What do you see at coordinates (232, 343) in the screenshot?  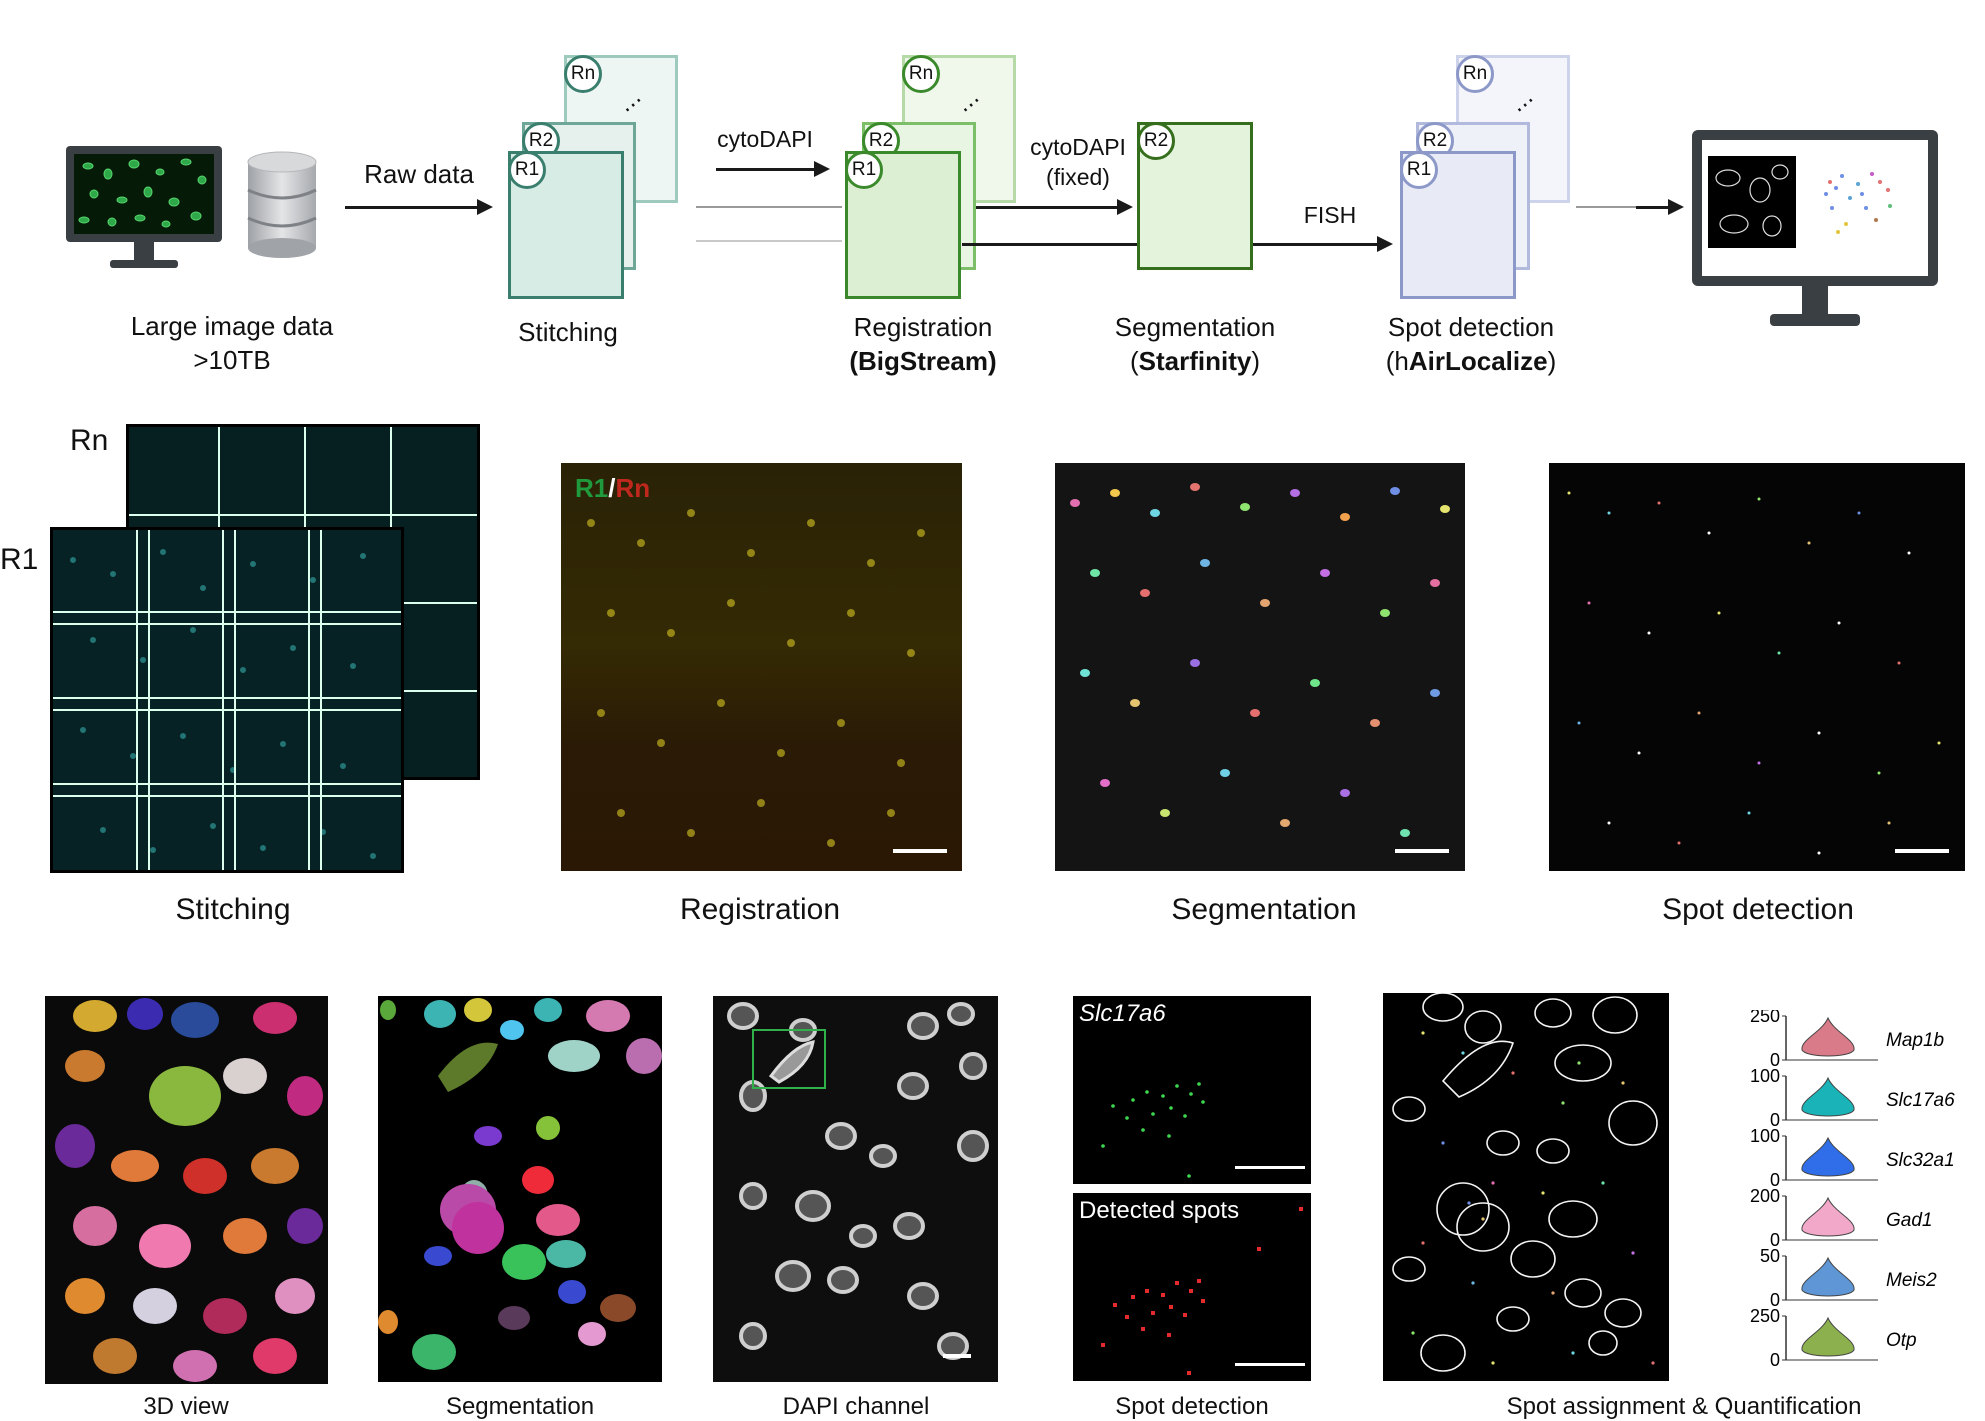 I see `source-label: Large image data >10TB` at bounding box center [232, 343].